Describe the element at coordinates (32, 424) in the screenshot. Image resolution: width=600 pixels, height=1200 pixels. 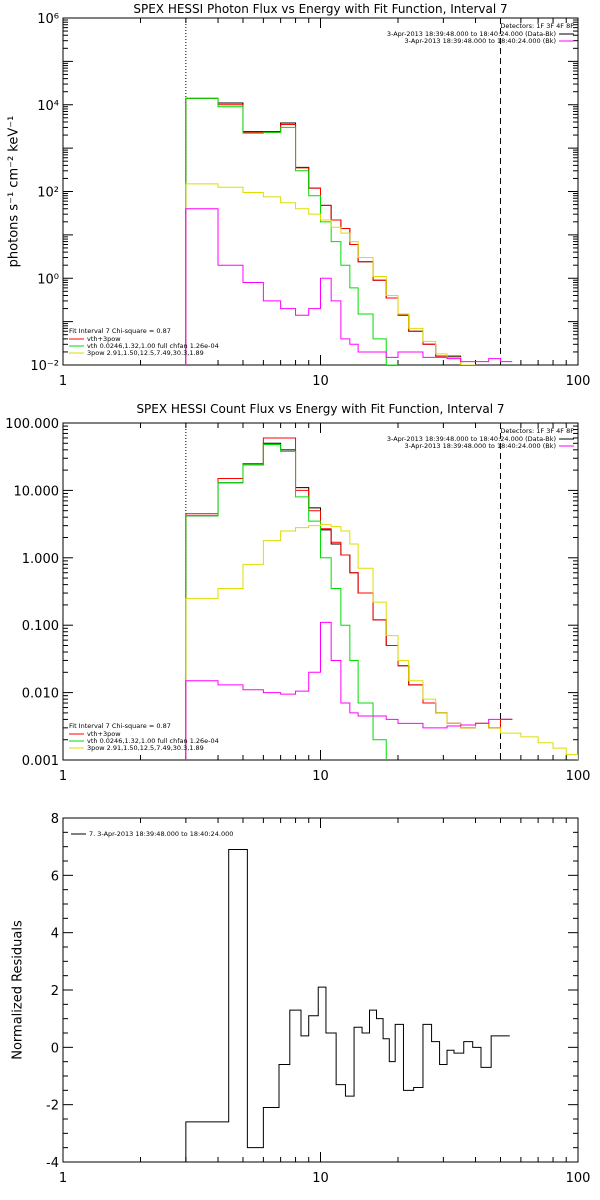
I see `y-tick-label: 100.000` at that location.